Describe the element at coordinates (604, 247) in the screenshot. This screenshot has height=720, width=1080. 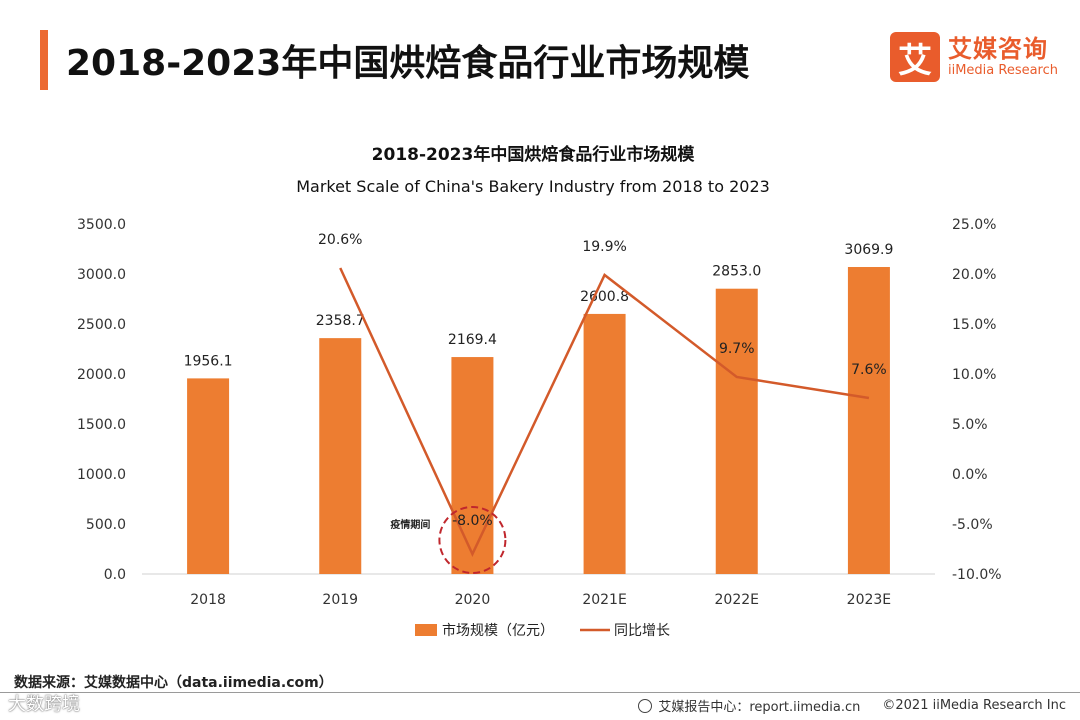
I see `growth-value-label: 19.9%` at that location.